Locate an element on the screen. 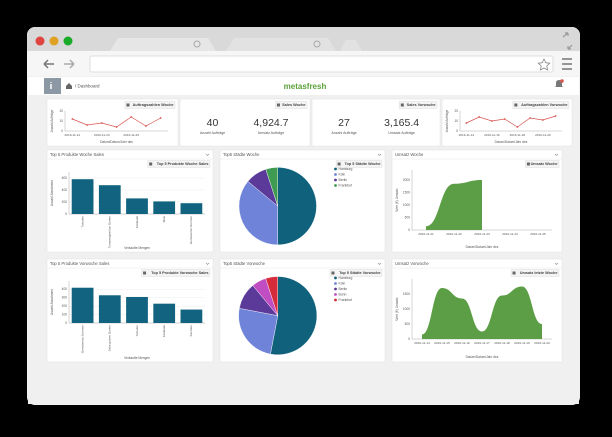  x-axis-title: Verkaufte Mengen is located at coordinates (137, 248).